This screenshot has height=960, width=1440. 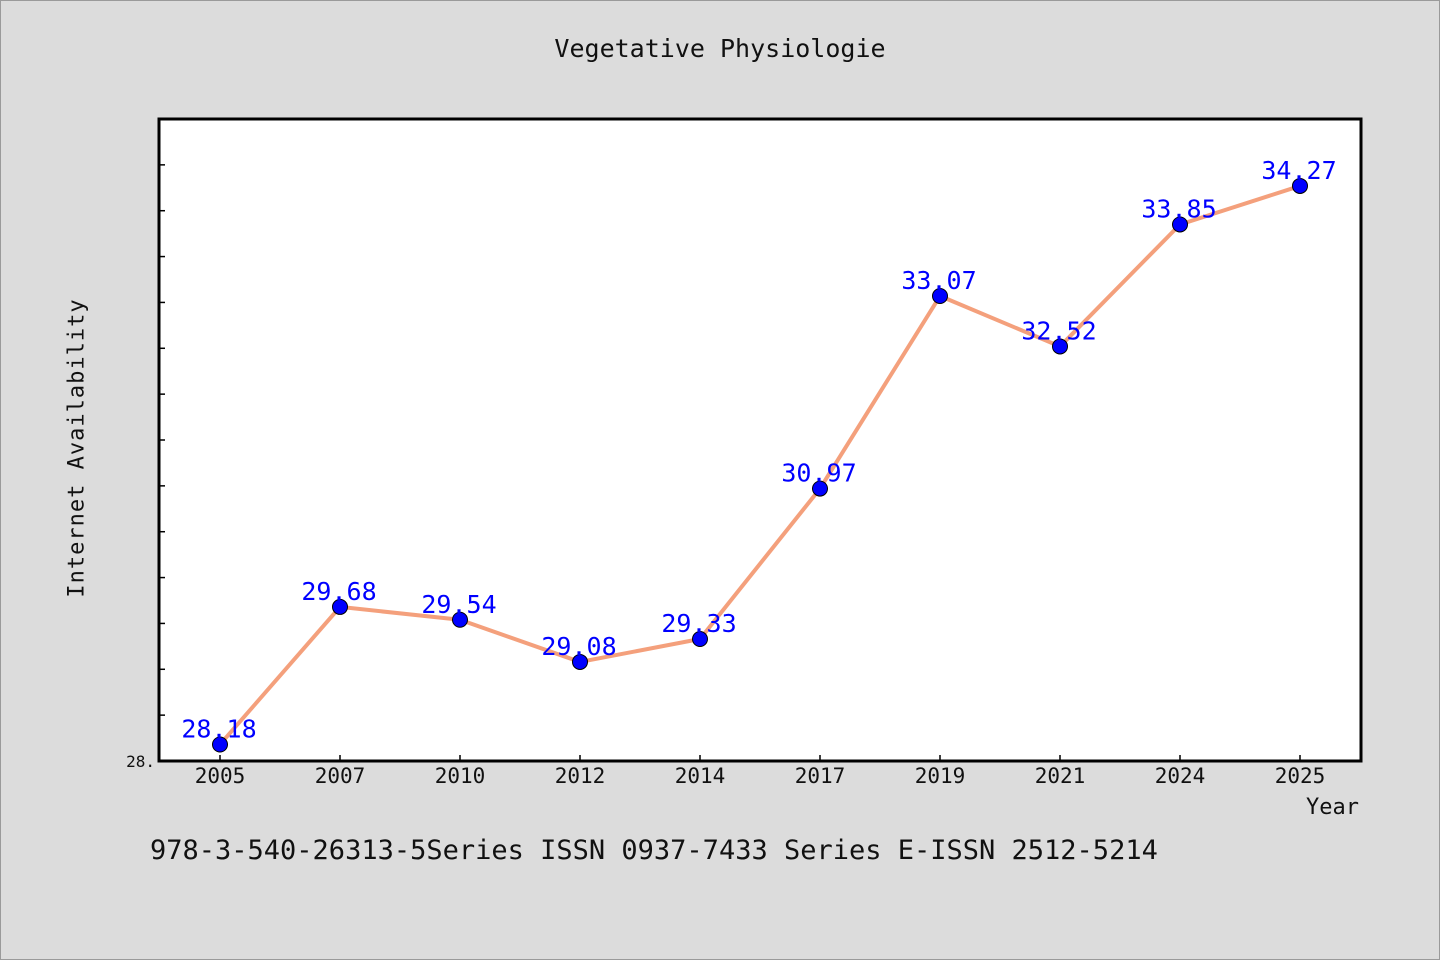 I want to click on data-label: 30.97, so click(x=818, y=473).